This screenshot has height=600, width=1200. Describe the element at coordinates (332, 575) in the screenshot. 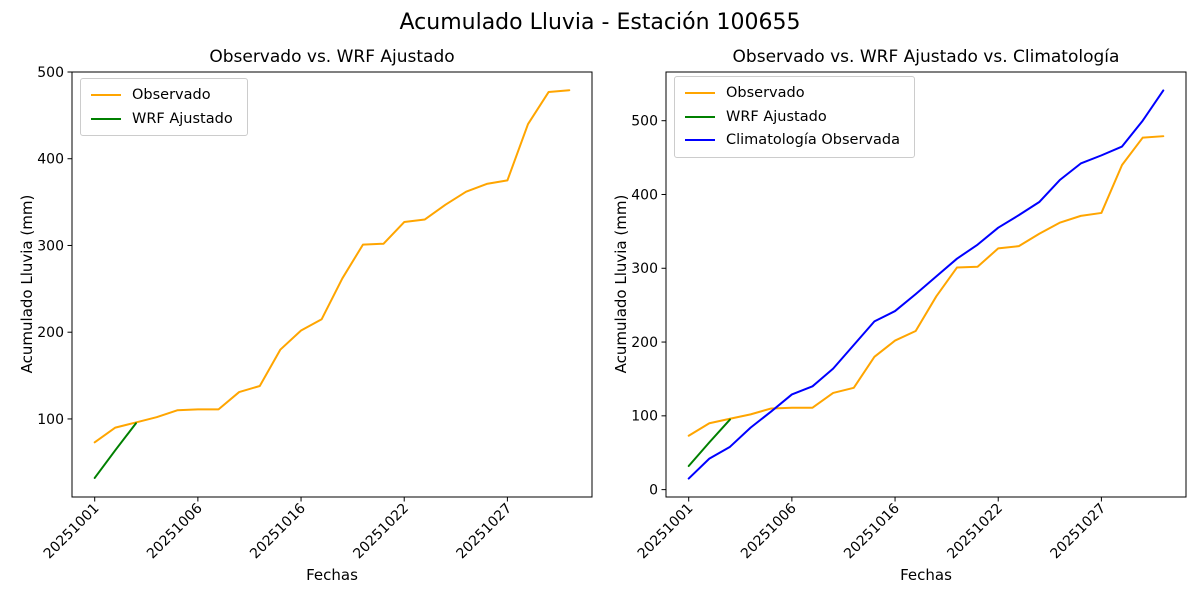

I see `x-axis-label-left: Fechas` at that location.